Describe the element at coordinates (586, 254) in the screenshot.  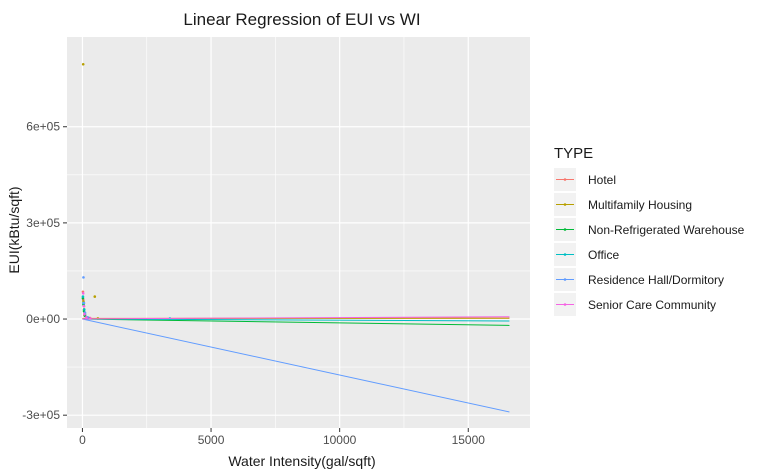
I see `legend-item: Office` at that location.